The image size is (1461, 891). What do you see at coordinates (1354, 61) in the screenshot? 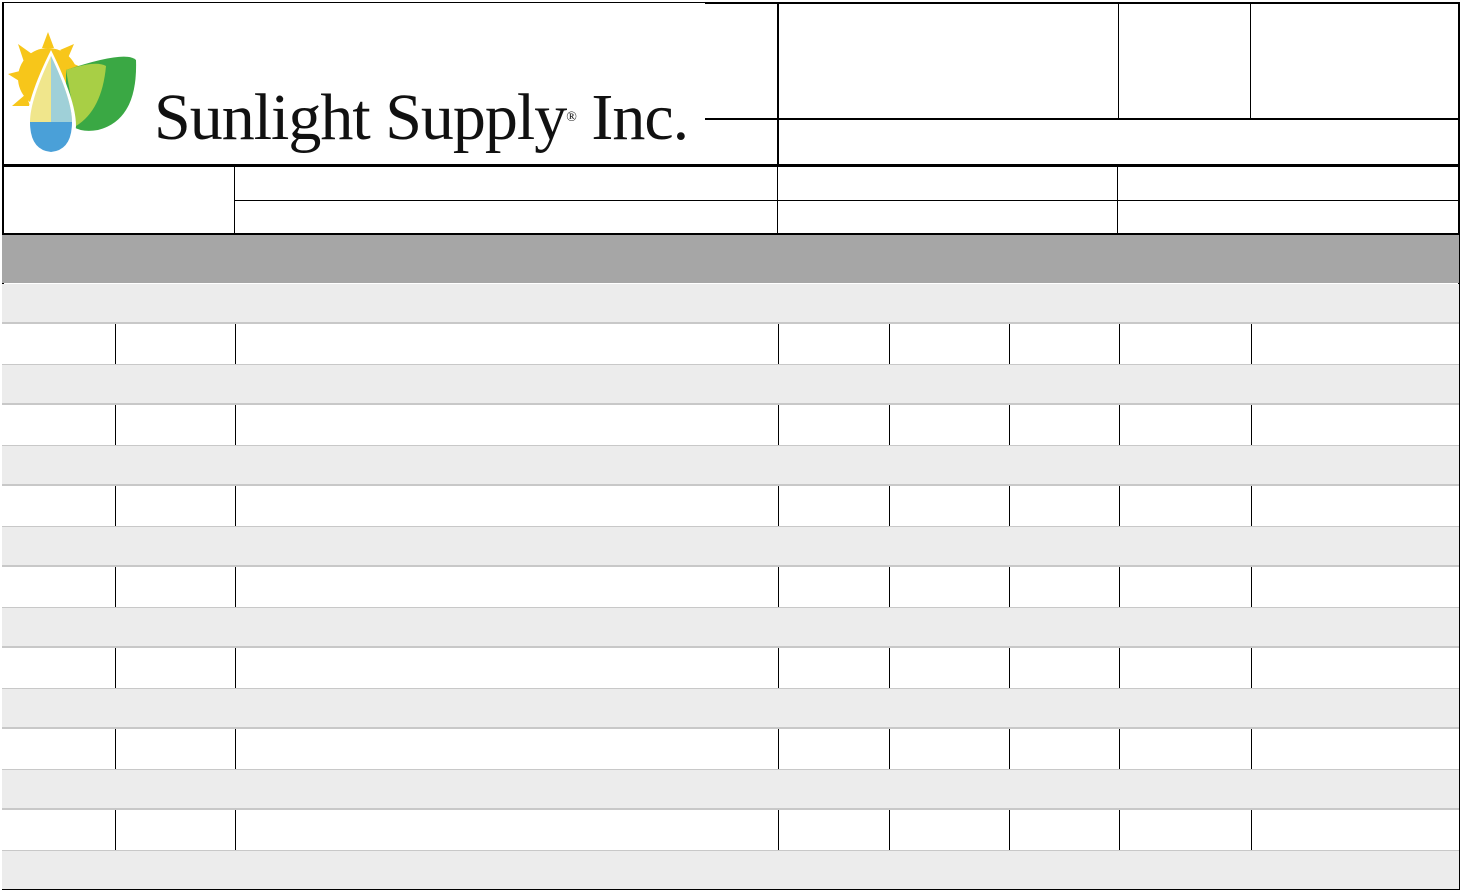
I see `header-field-date` at bounding box center [1354, 61].